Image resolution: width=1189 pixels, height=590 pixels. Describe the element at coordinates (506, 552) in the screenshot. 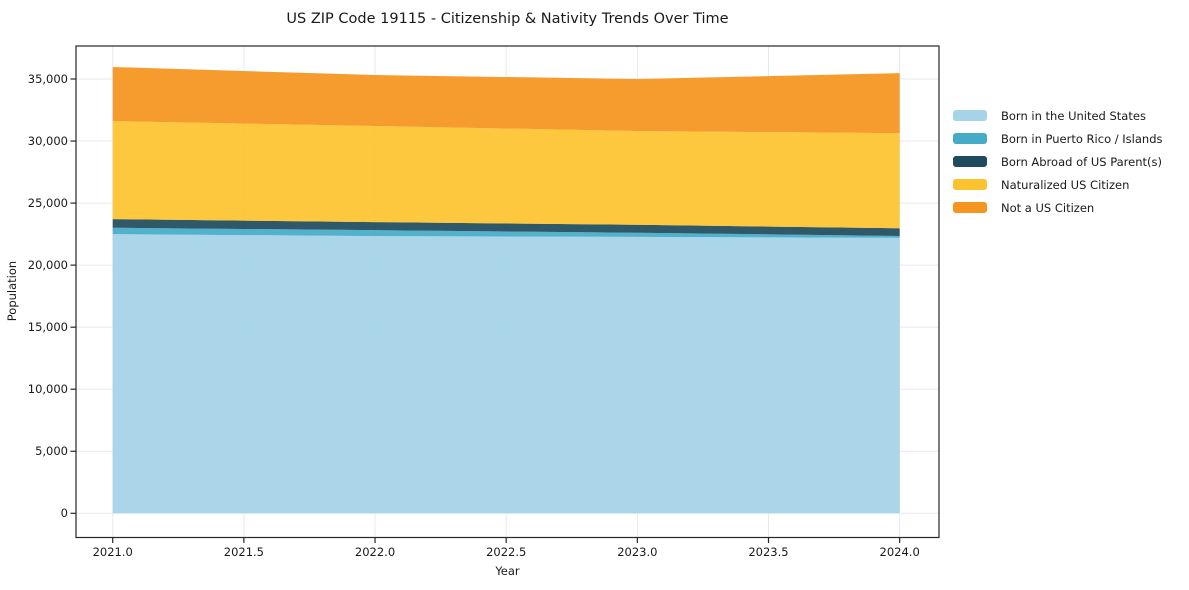

I see `x-tick-label: 2022.5` at that location.